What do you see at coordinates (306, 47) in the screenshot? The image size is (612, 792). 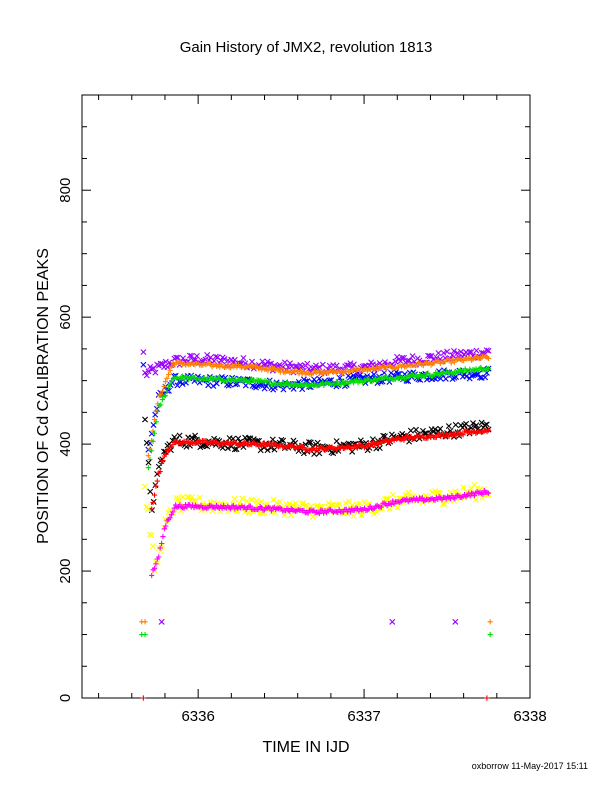 I see `chart-title: Gain History of JMX2, revolution 1813` at bounding box center [306, 47].